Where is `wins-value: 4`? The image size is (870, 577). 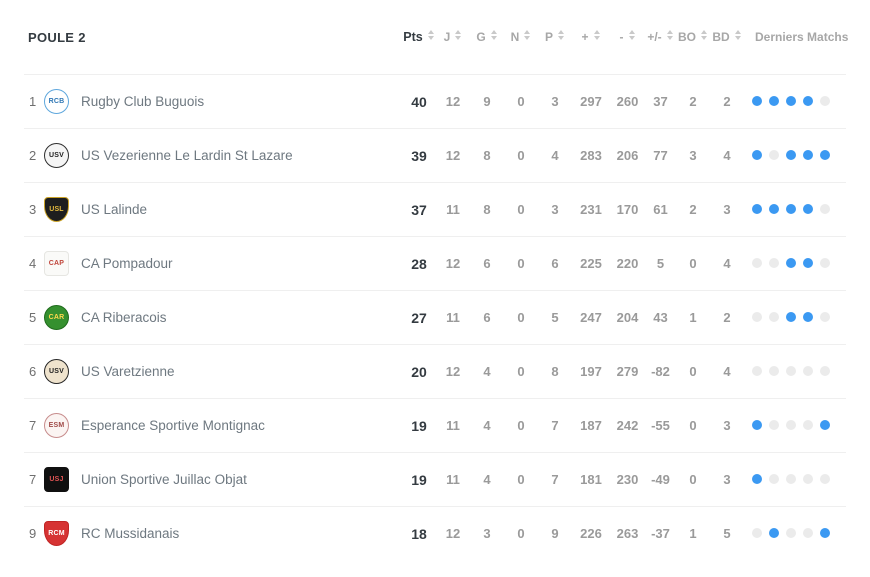 wins-value: 4 is located at coordinates (487, 371).